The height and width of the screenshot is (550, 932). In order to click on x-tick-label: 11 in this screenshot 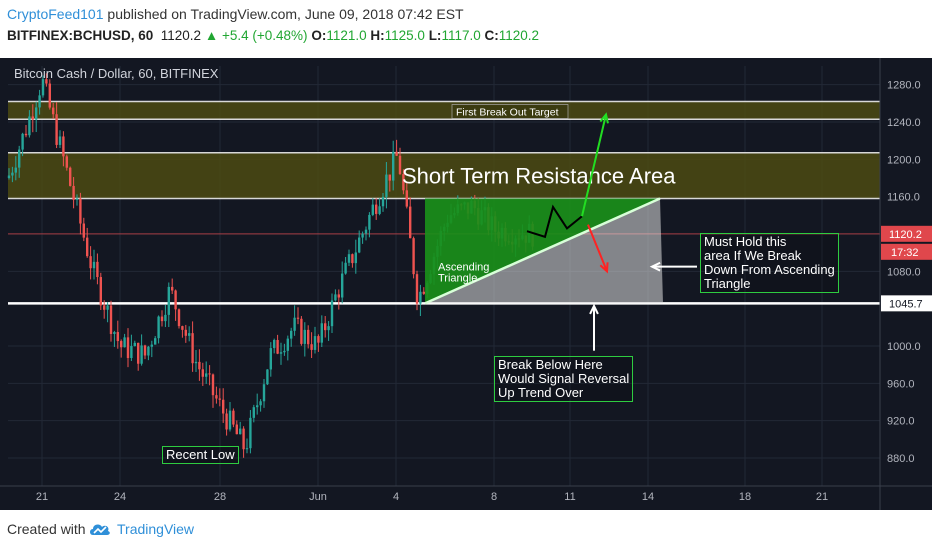, I will do `click(569, 497)`.